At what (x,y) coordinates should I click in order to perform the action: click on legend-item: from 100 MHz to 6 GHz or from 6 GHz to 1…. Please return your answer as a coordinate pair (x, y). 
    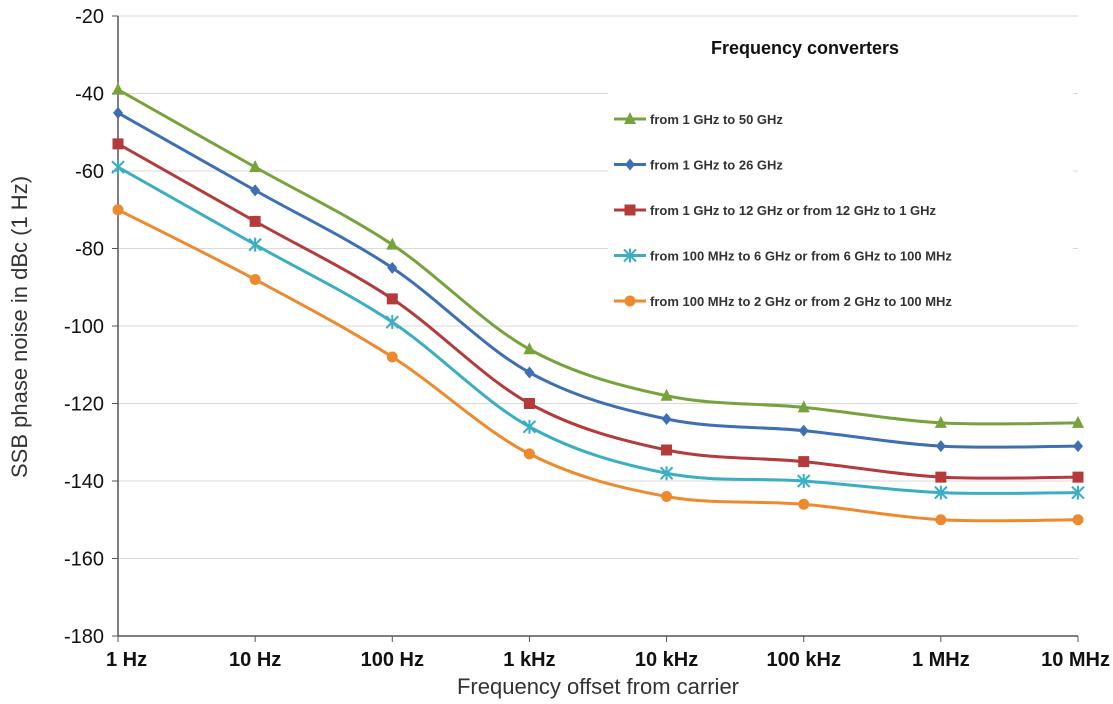
    Looking at the image, I should click on (783, 256).